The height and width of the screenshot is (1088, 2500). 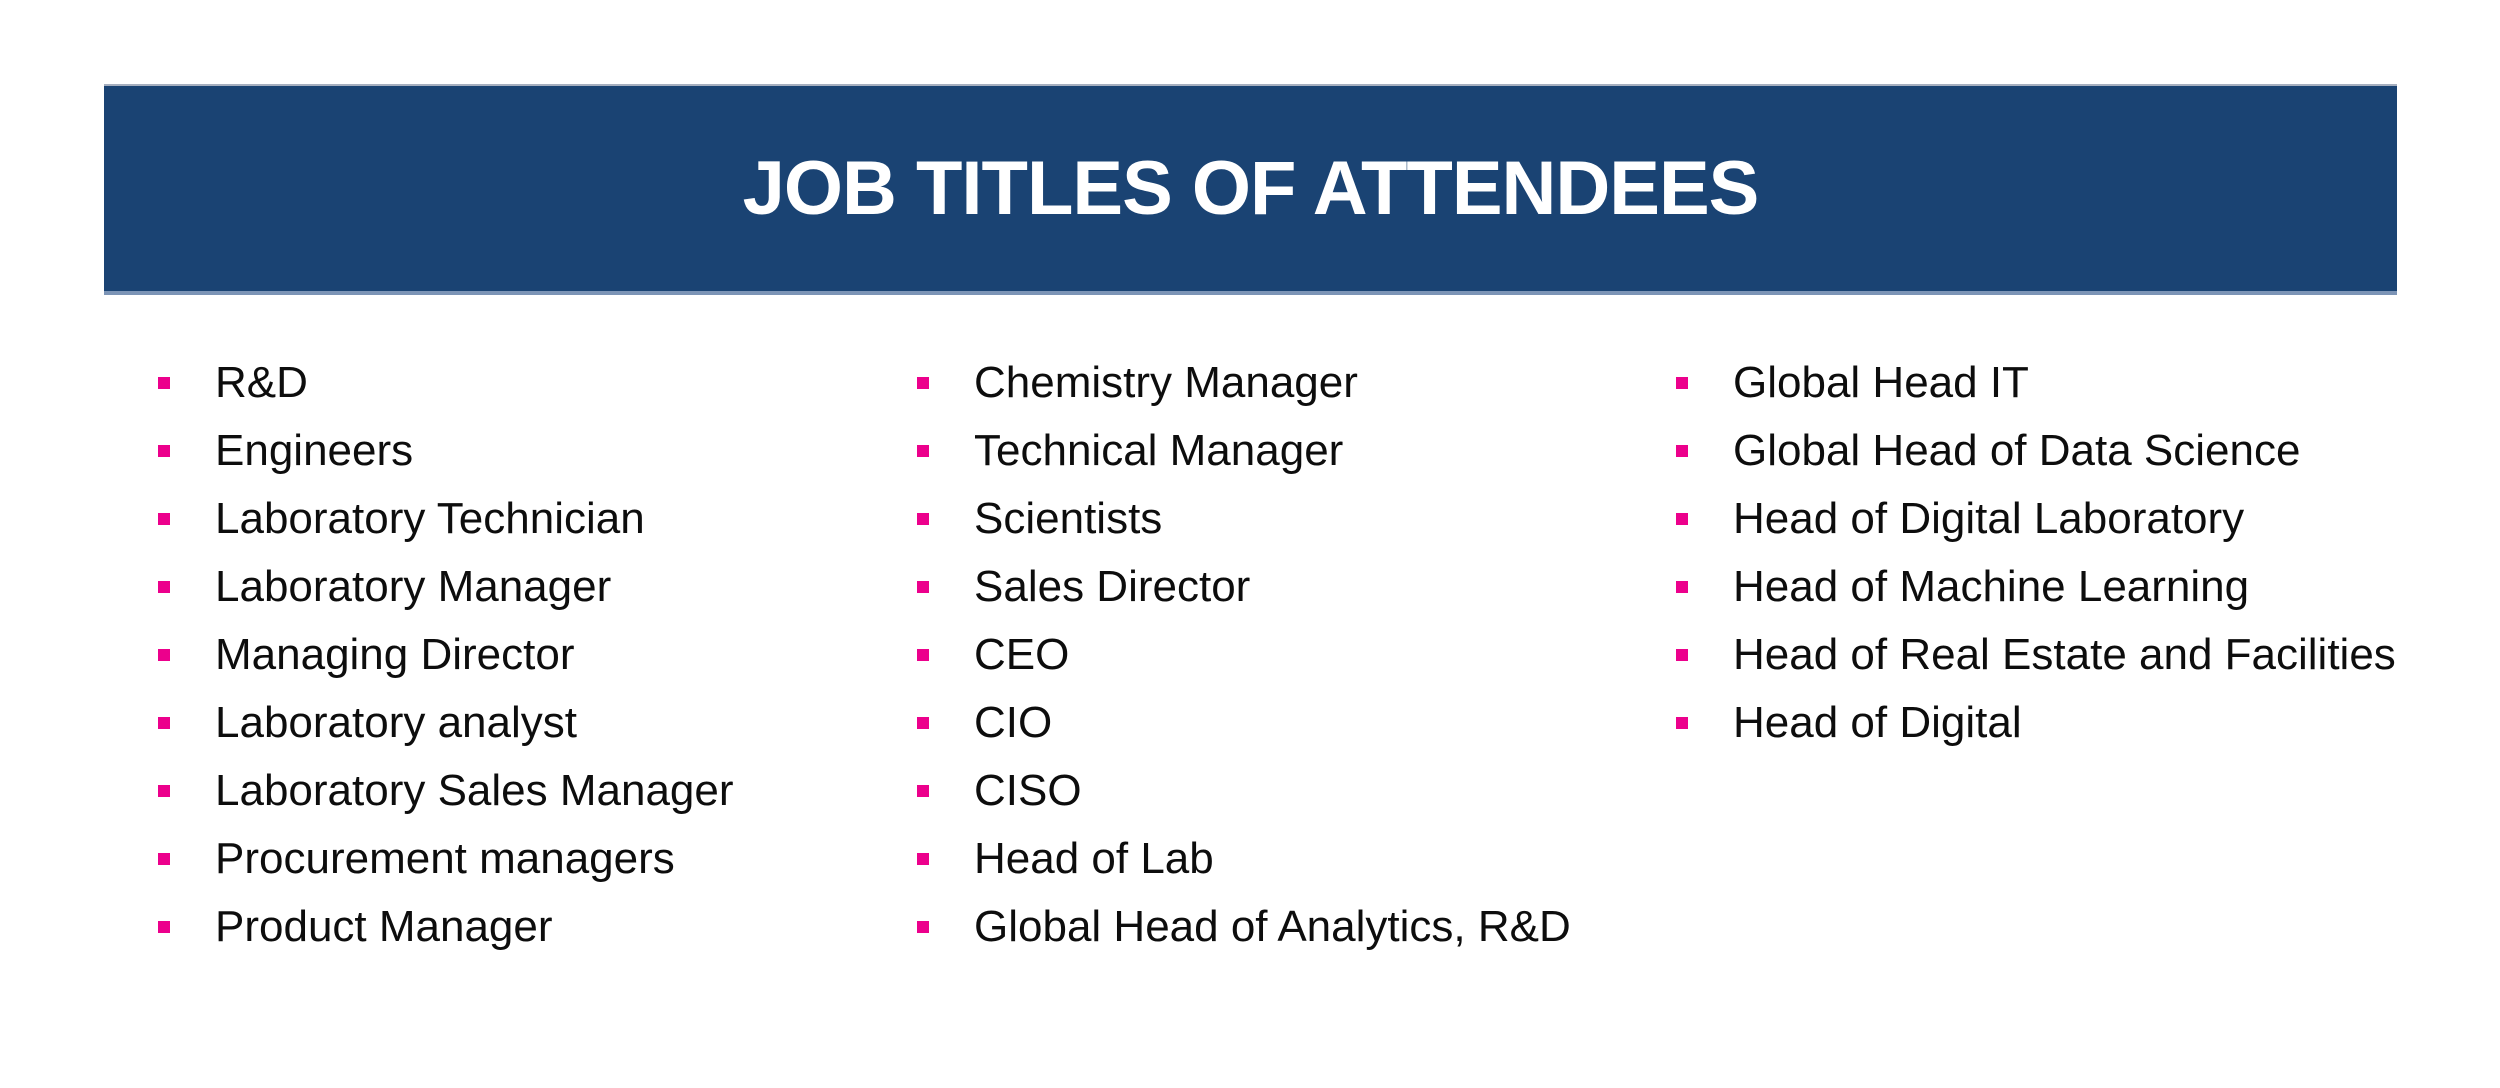 I want to click on list-item: Laboratory analyst, so click(x=537, y=723).